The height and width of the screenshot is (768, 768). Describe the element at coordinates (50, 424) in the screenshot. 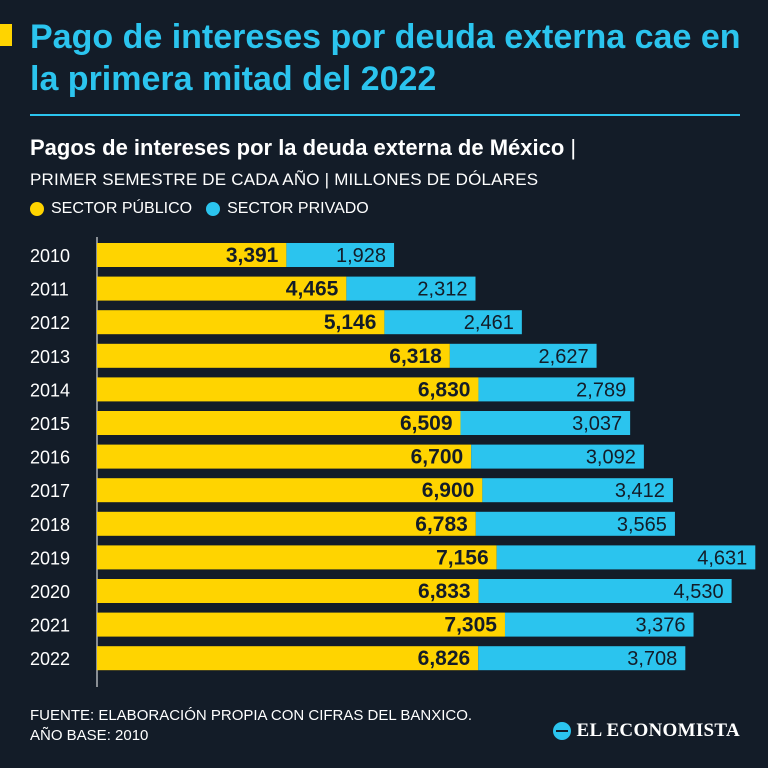

I see `year-label: 2015` at that location.